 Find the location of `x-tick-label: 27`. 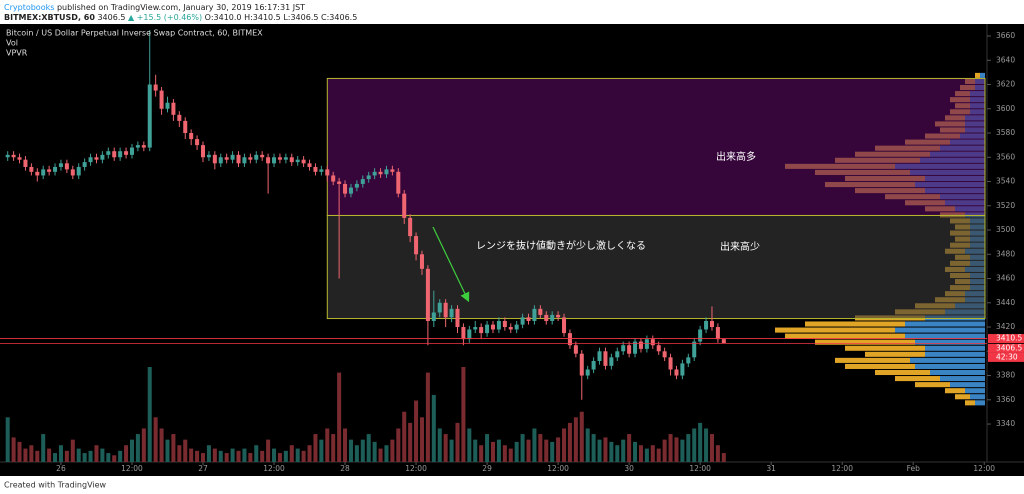

x-tick-label: 27 is located at coordinates (203, 468).